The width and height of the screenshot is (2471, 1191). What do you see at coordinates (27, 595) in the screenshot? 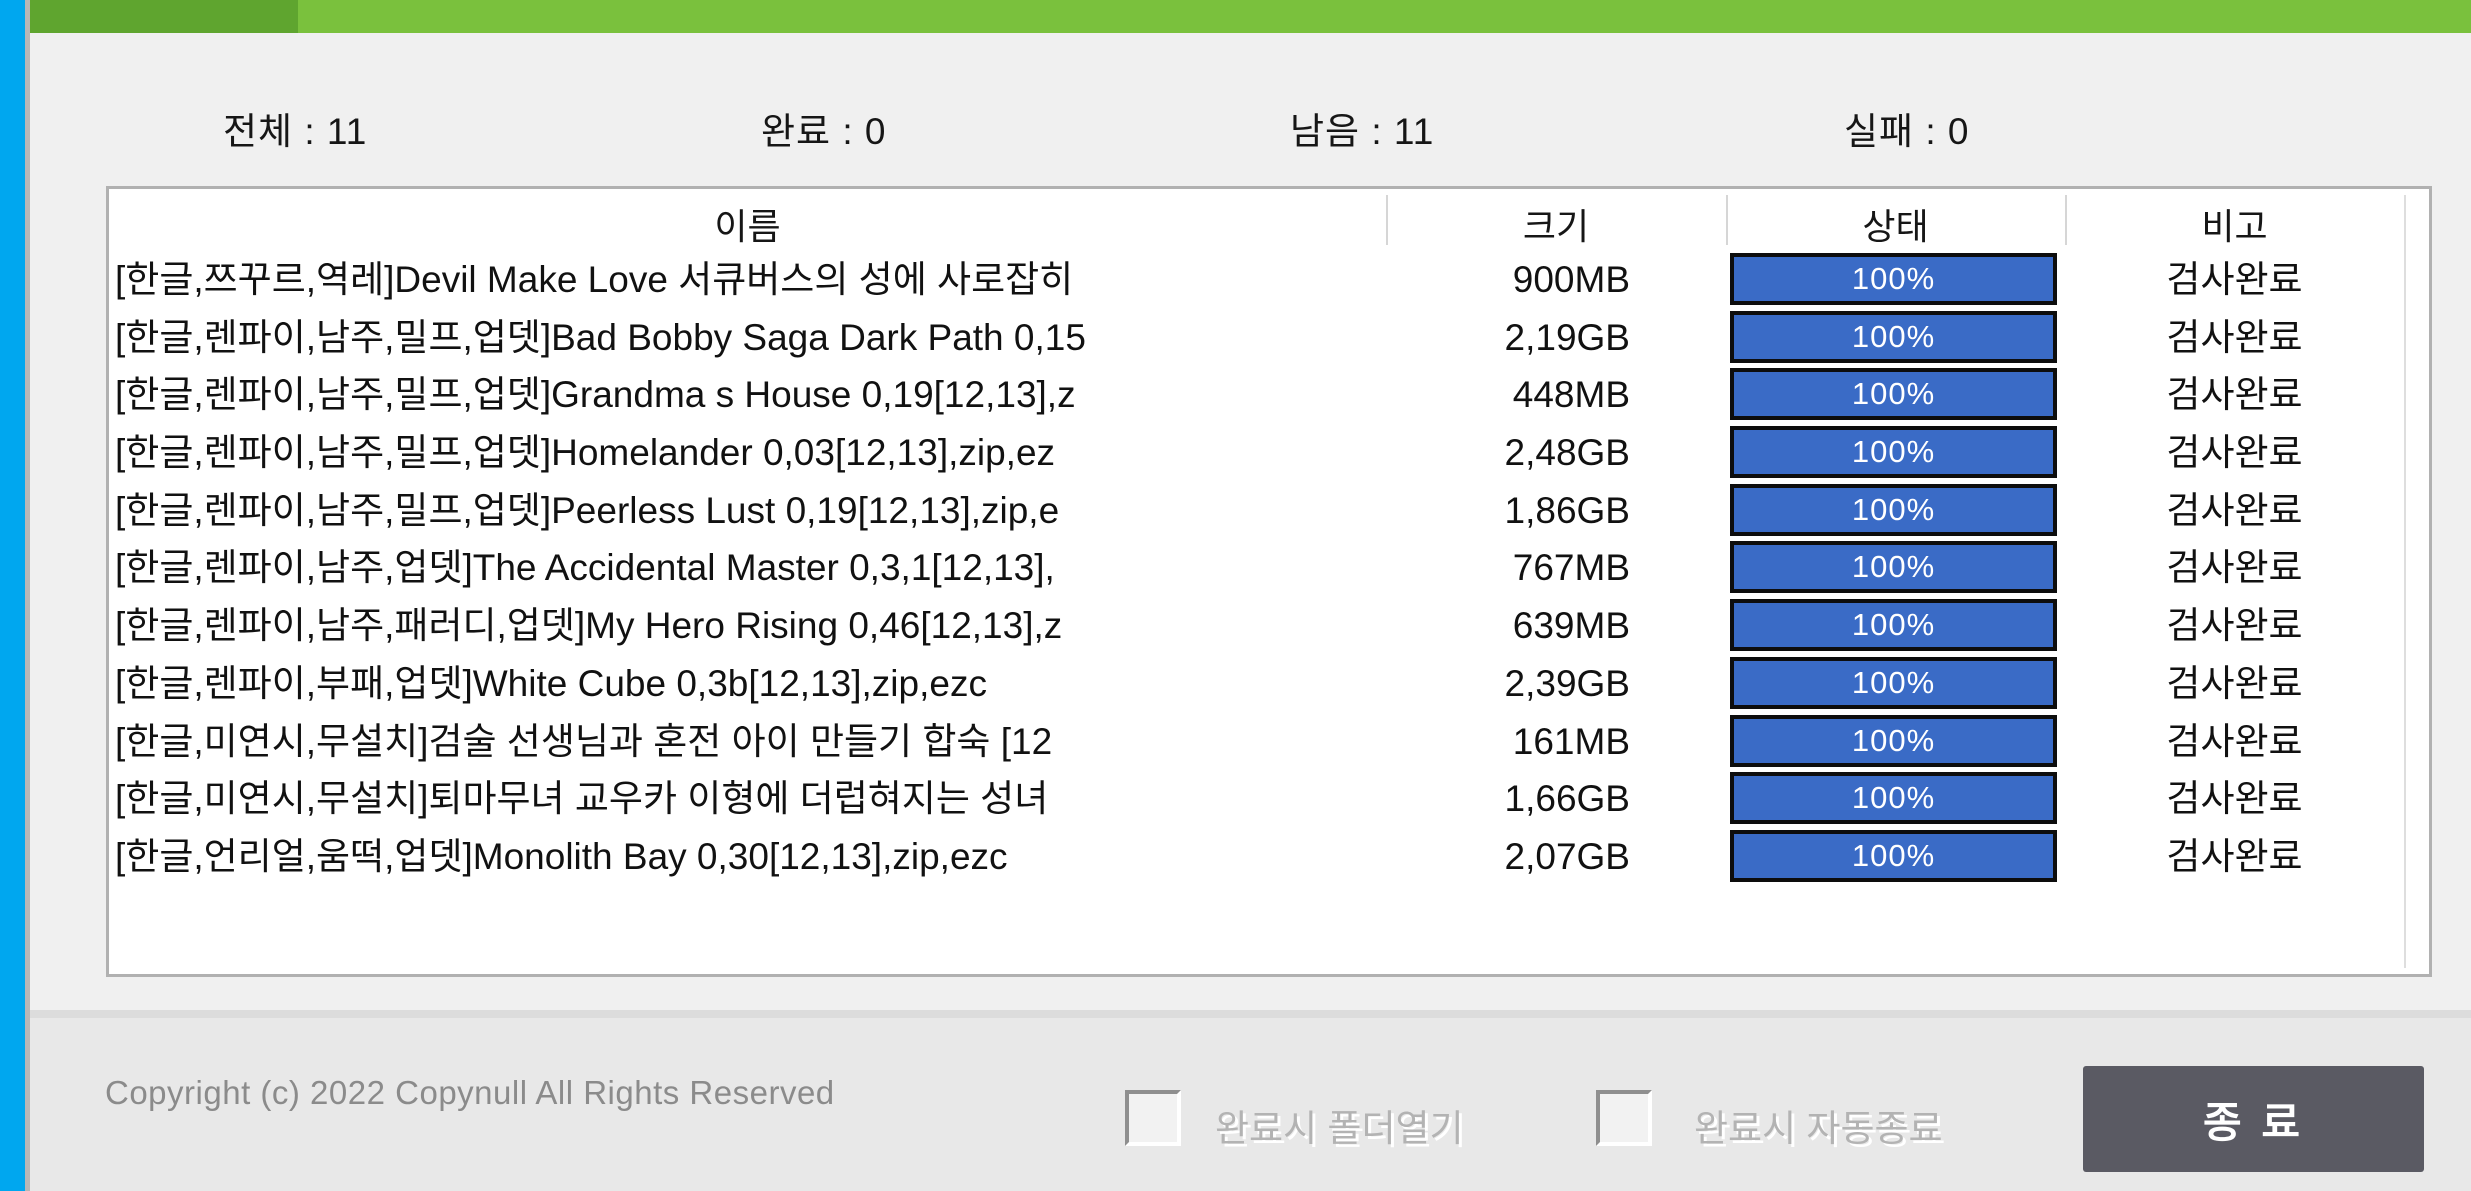
I see `left-seam-divider` at bounding box center [27, 595].